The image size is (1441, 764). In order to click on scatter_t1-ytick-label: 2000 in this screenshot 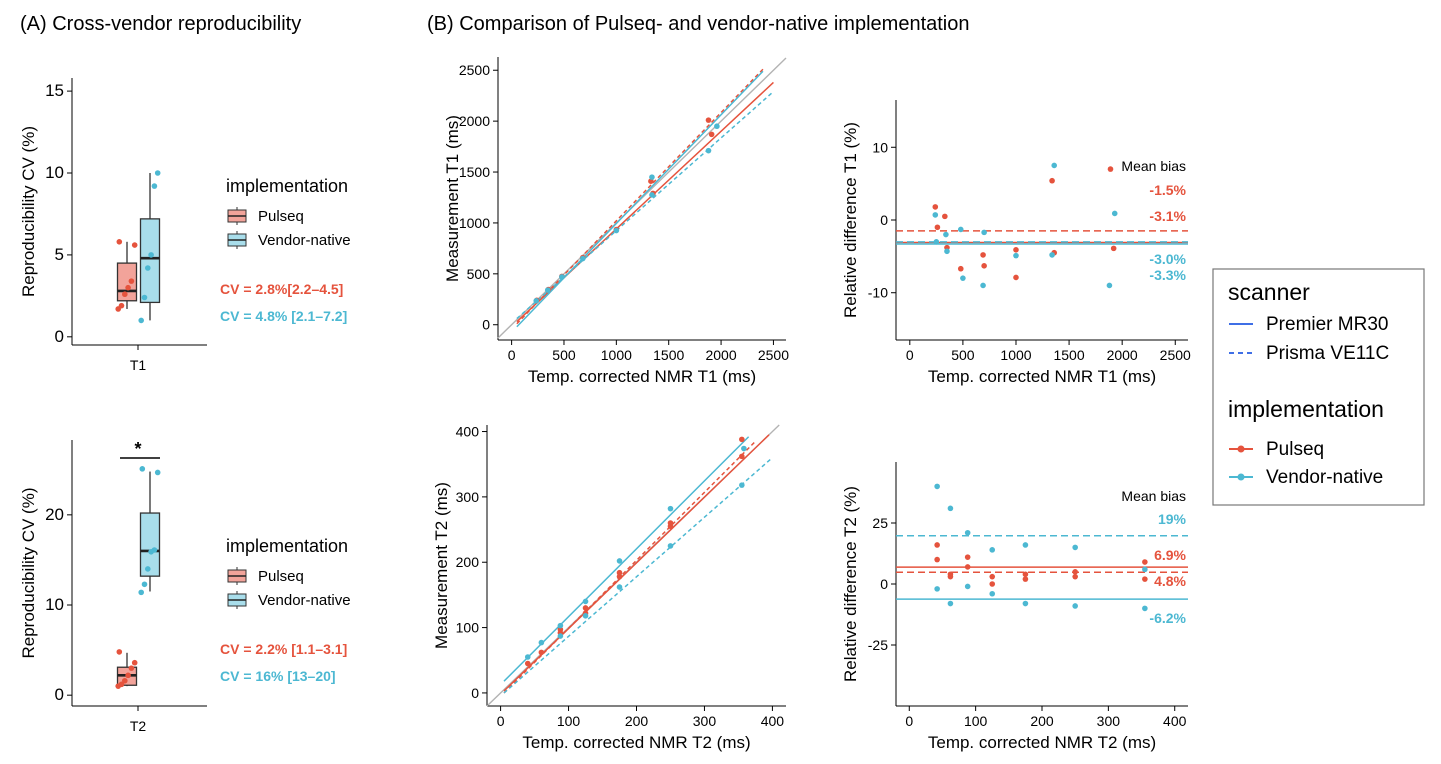, I will do `click(474, 121)`.